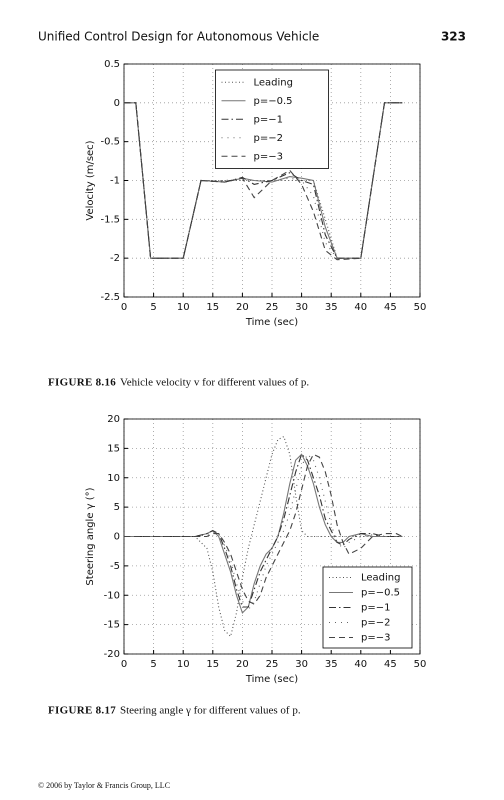 The height and width of the screenshot is (800, 504). Describe the element at coordinates (112, 654) in the screenshot. I see `y-tick-label: -20` at that location.